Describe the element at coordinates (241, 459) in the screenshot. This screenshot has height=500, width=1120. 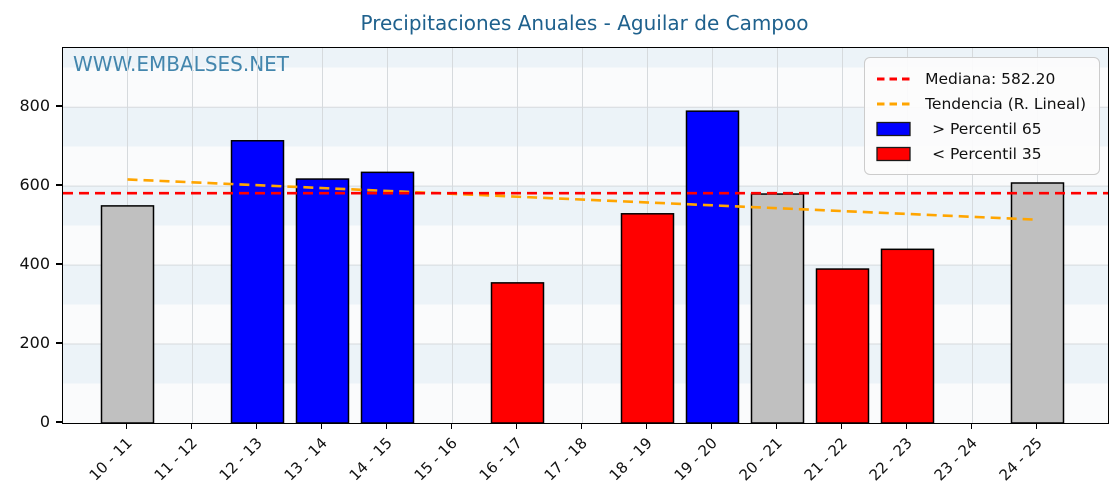
I see `x-tick-label-text: 12 - 13` at that location.